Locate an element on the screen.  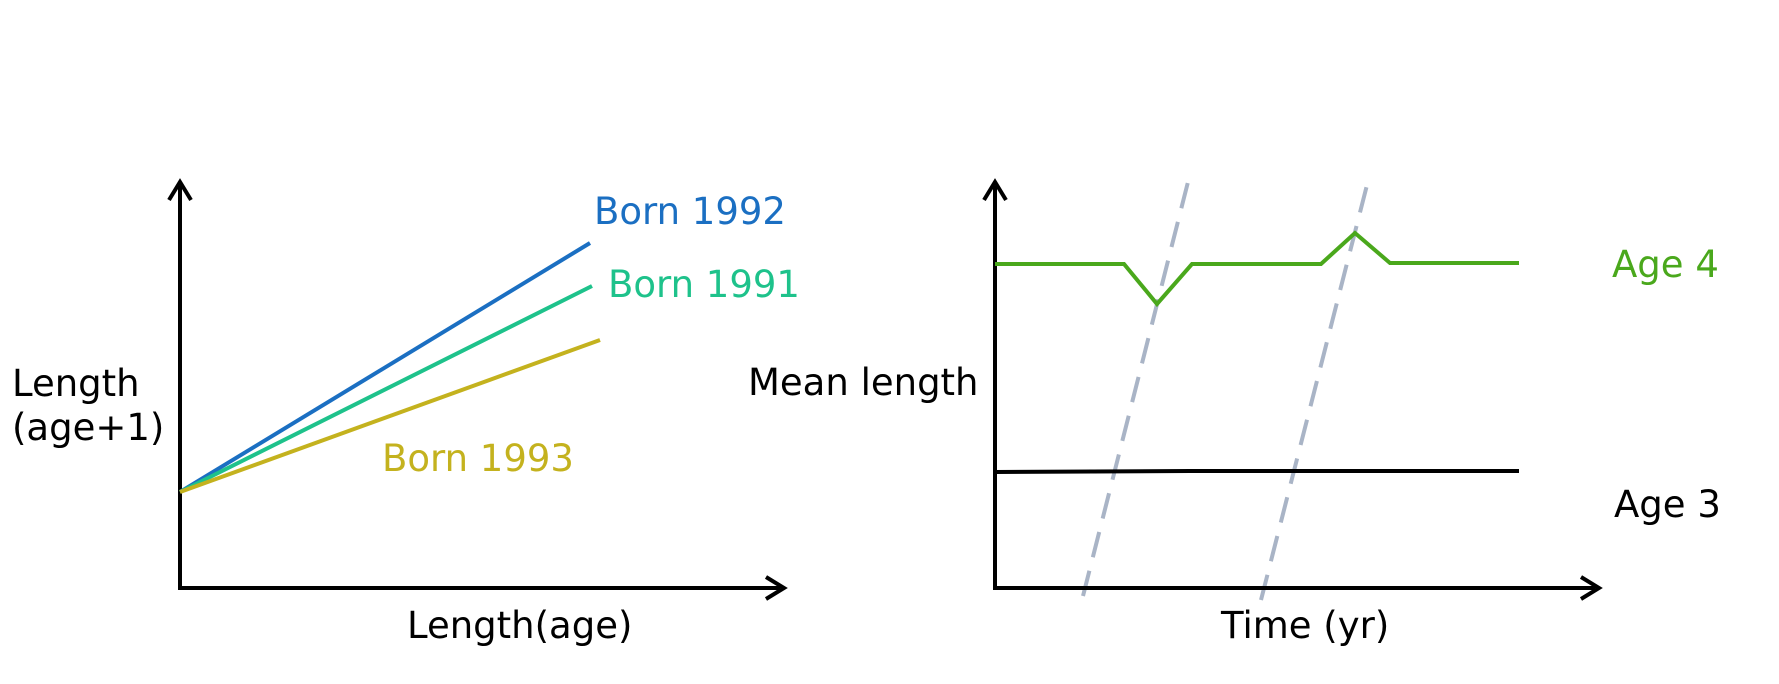
series-line-born-1991 is located at coordinates (386, 389).